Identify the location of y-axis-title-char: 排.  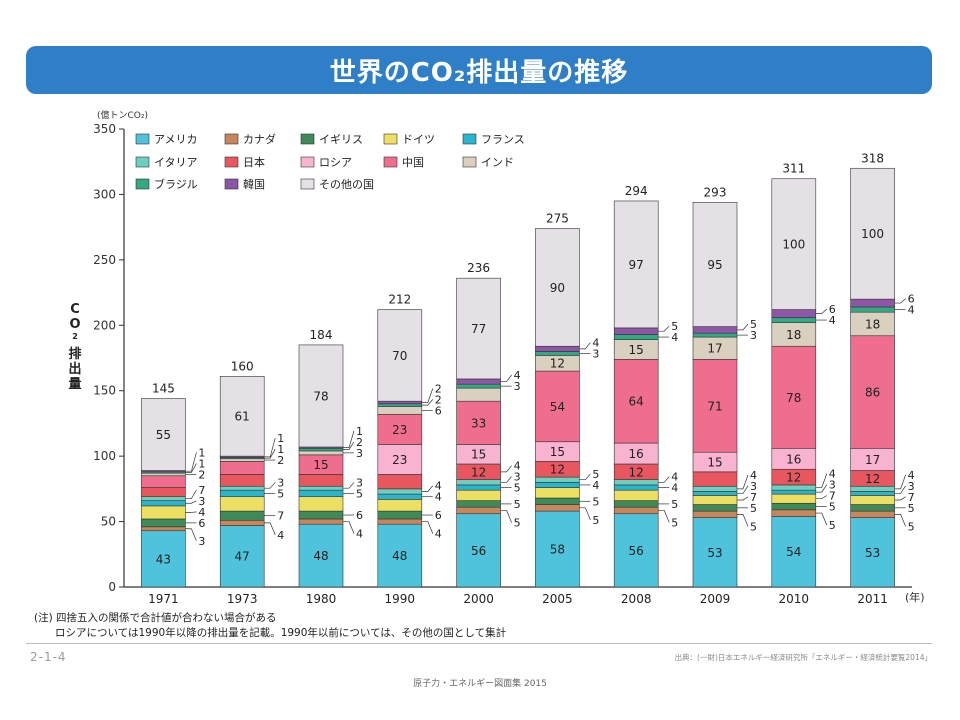
(74, 354).